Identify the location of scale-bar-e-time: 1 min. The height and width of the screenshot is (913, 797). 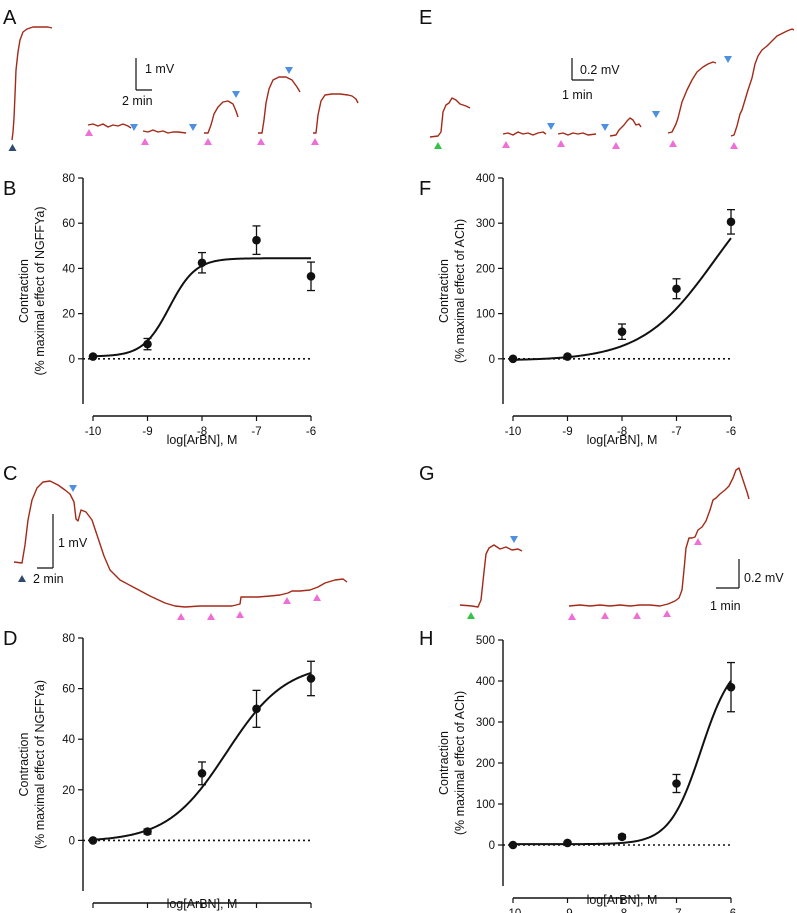
(577, 95).